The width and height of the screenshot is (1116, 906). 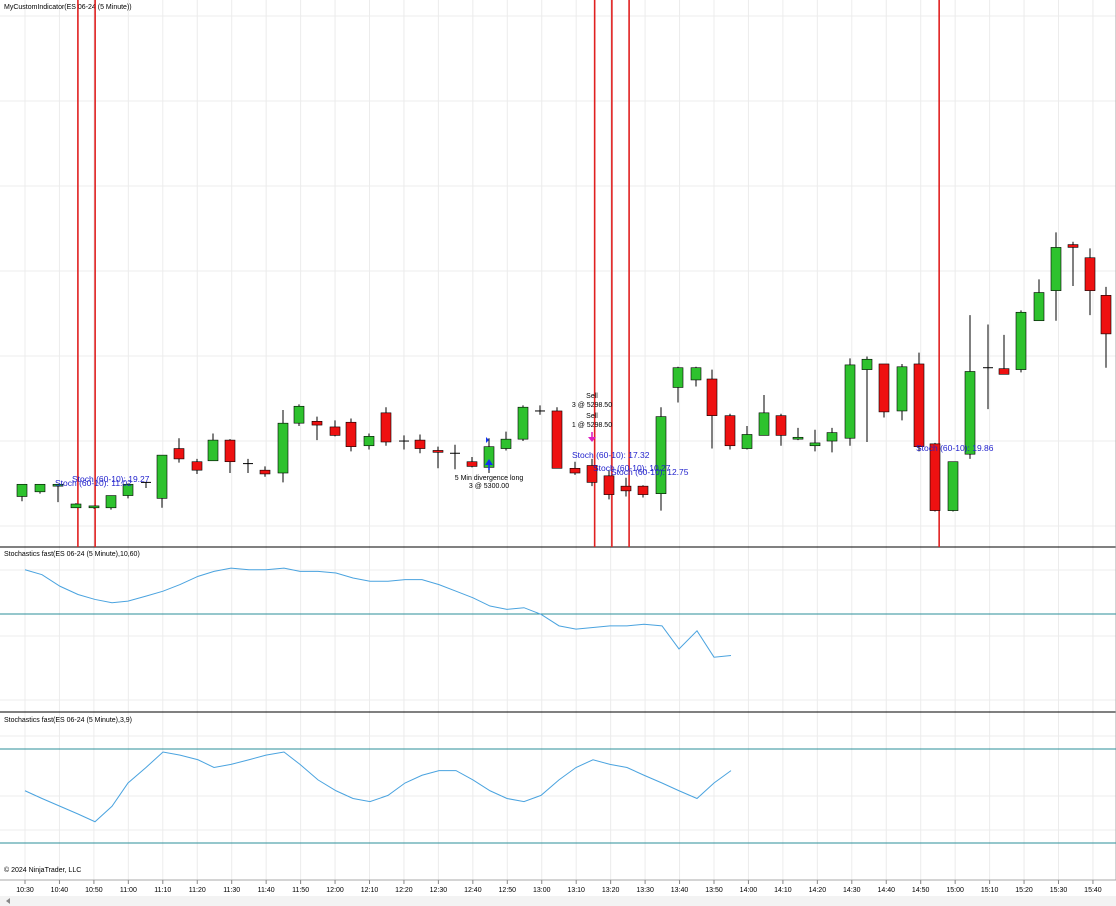 What do you see at coordinates (542, 890) in the screenshot?
I see `x-tick-label: 13:00` at bounding box center [542, 890].